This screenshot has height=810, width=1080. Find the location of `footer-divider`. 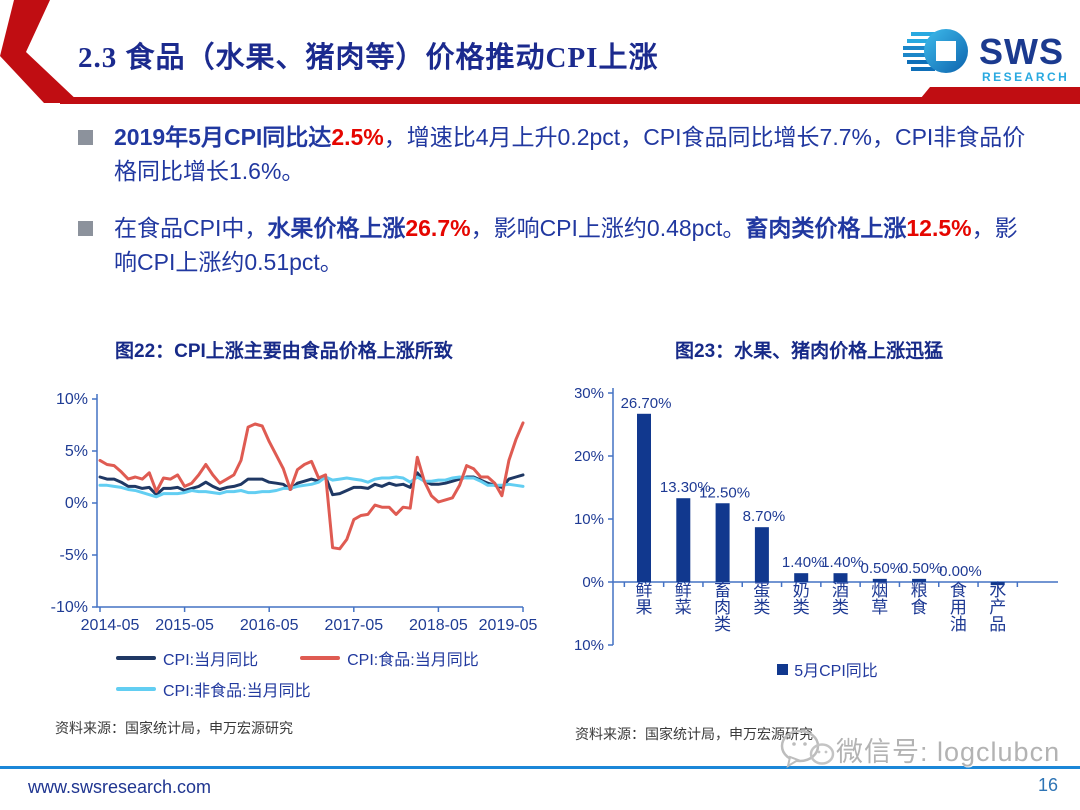

footer-divider is located at coordinates (540, 767).